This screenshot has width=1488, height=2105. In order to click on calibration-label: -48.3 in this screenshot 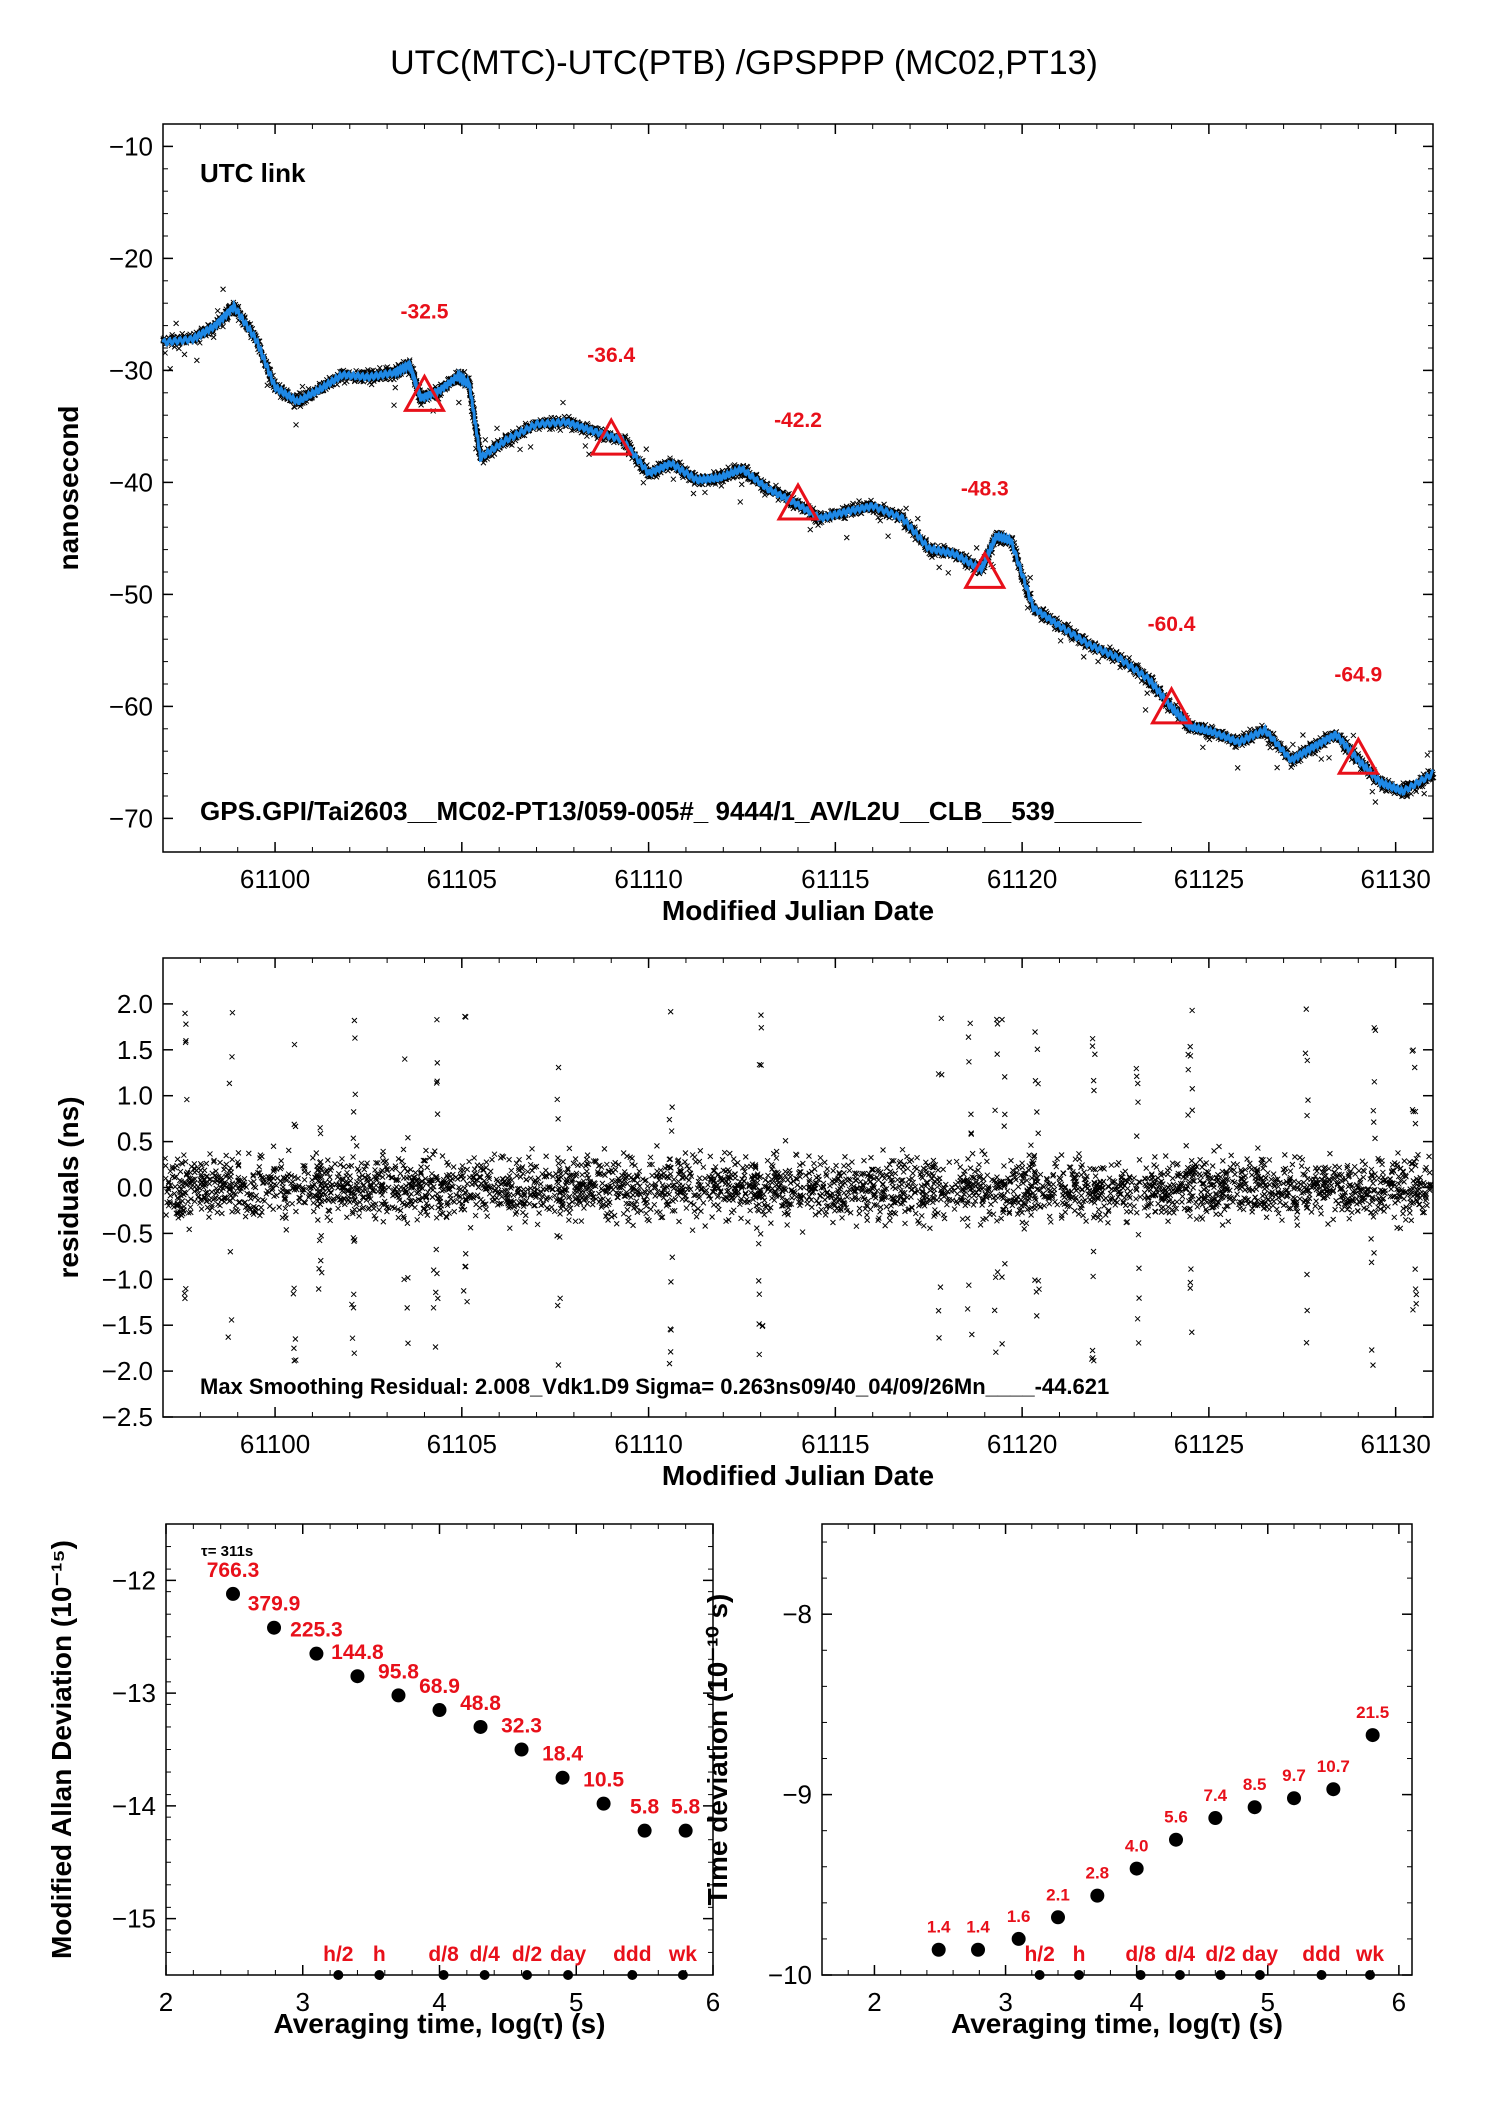, I will do `click(985, 488)`.